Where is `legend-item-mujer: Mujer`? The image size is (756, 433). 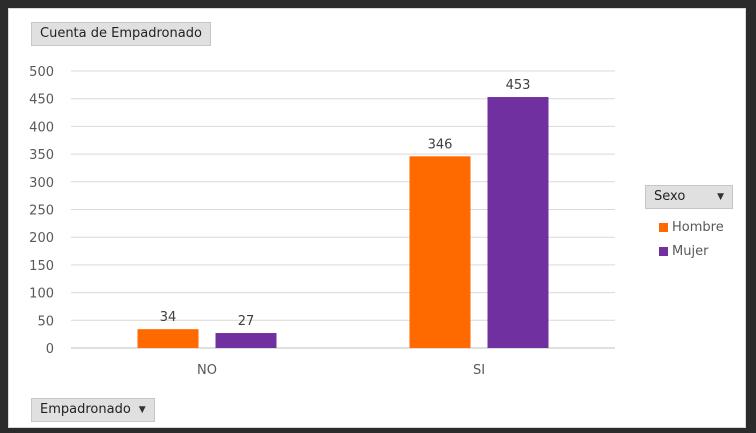 legend-item-mujer: Mujer is located at coordinates (702, 251).